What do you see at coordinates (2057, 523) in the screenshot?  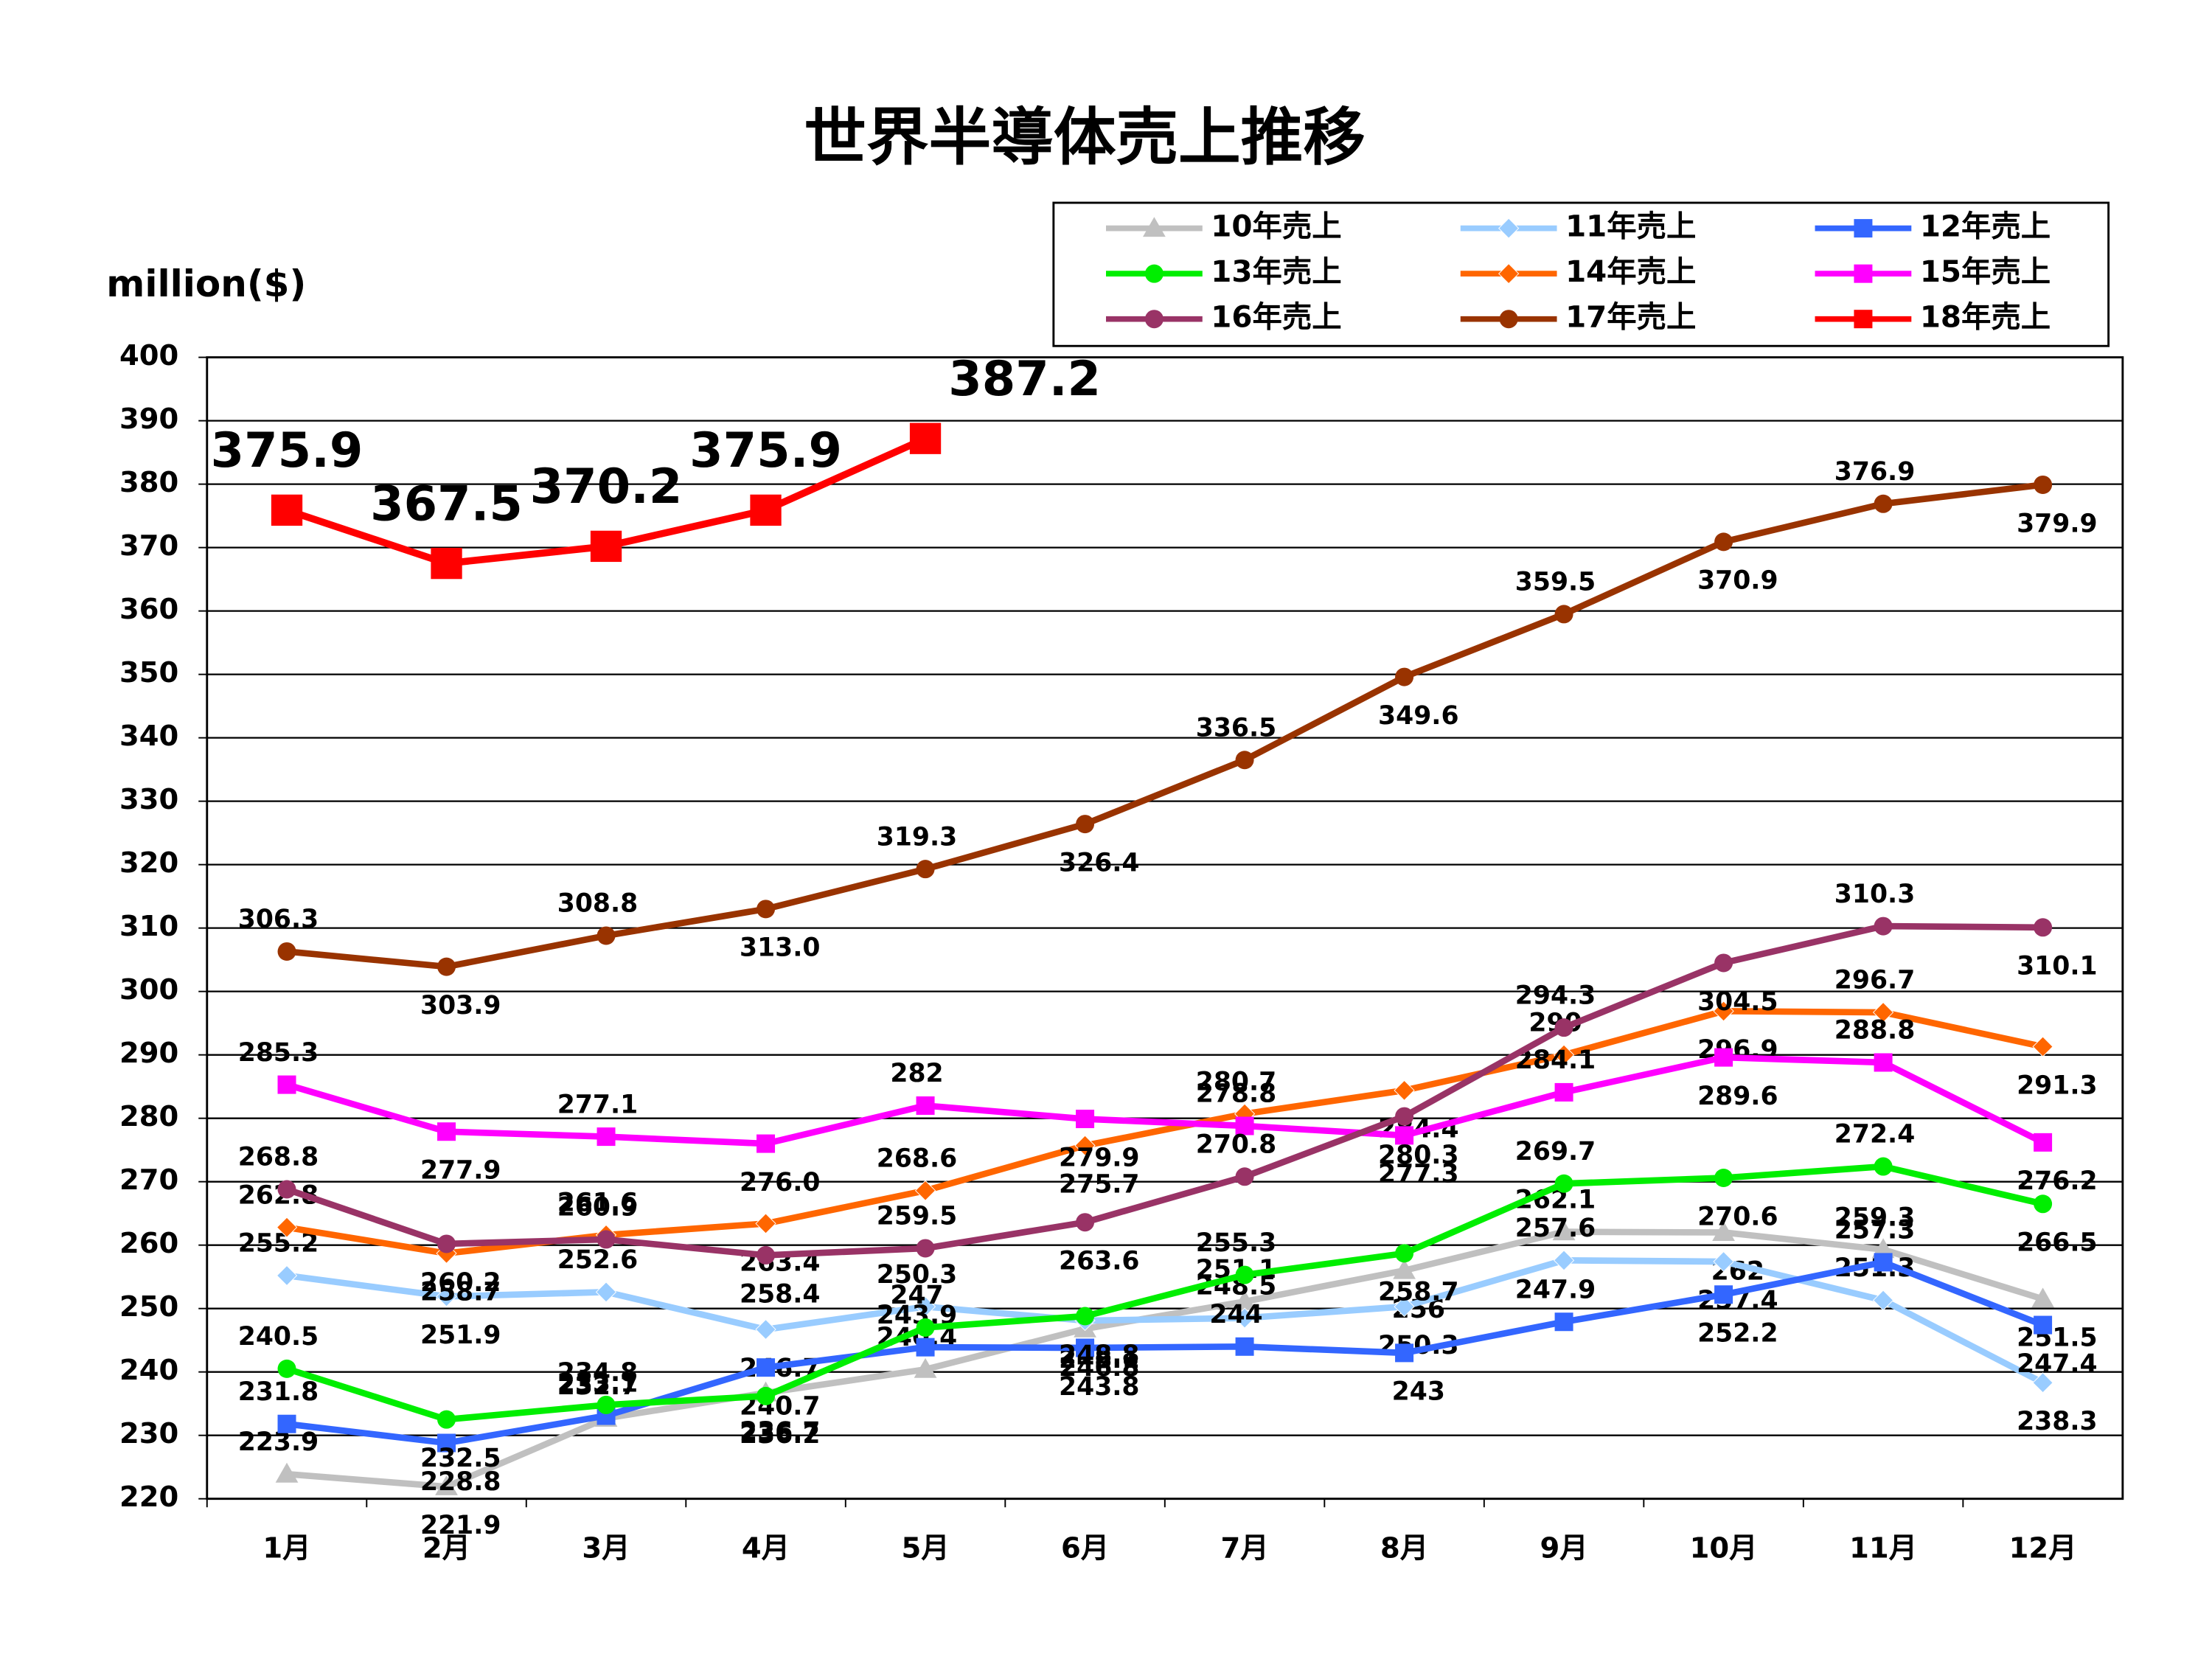 I see `data-label: 379.9` at bounding box center [2057, 523].